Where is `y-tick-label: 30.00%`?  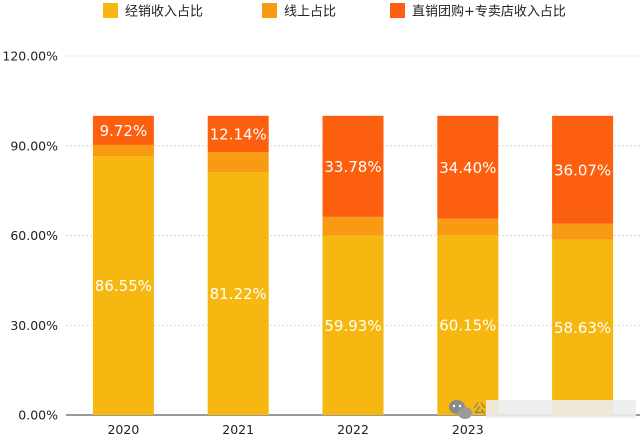 y-tick-label: 30.00% is located at coordinates (34, 325).